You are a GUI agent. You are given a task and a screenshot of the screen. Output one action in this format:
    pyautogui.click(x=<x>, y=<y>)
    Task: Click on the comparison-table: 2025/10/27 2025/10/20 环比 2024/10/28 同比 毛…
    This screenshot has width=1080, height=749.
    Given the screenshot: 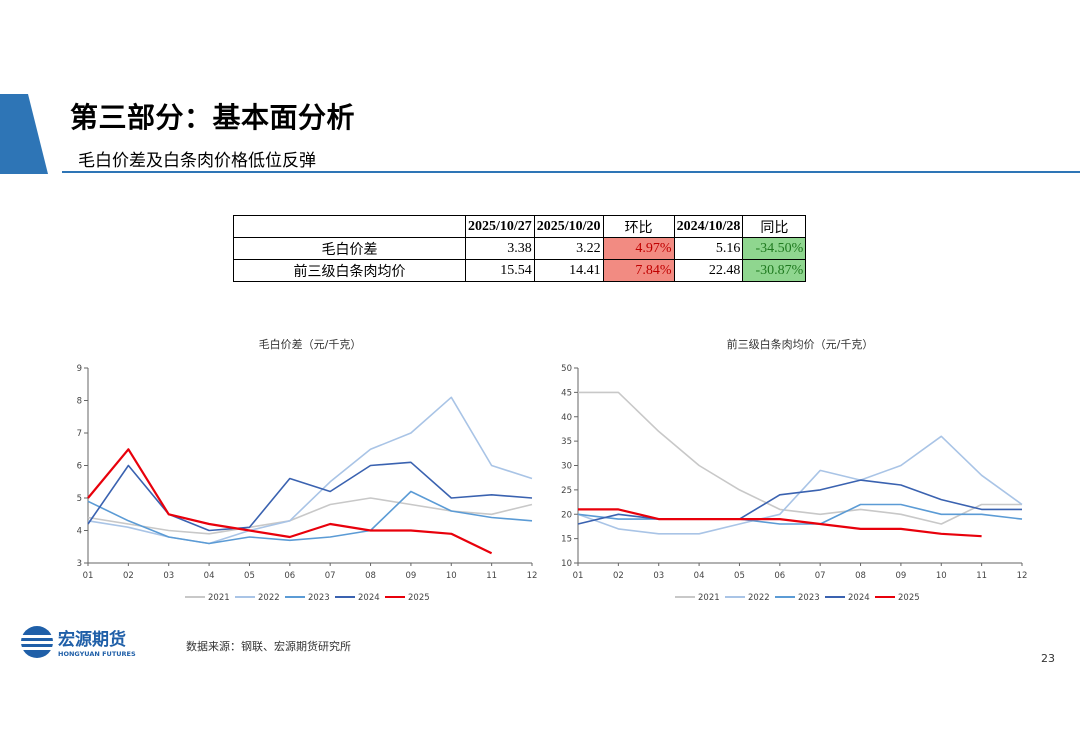 What is the action you would take?
    pyautogui.click(x=520, y=248)
    